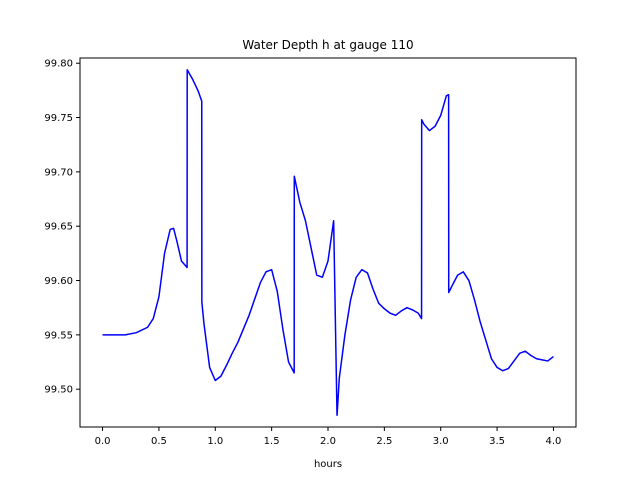  I want to click on x-tick-label: 1.0, so click(215, 441).